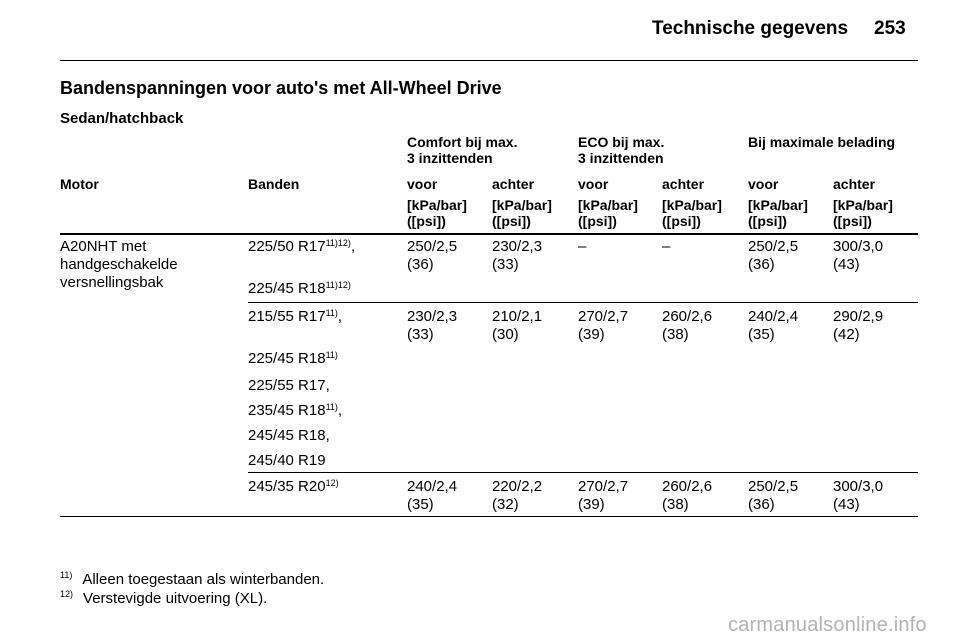 This screenshot has width=960, height=642. Describe the element at coordinates (517, 495) in the screenshot. I see `pressure-value: 220/2,2 (32)` at that location.